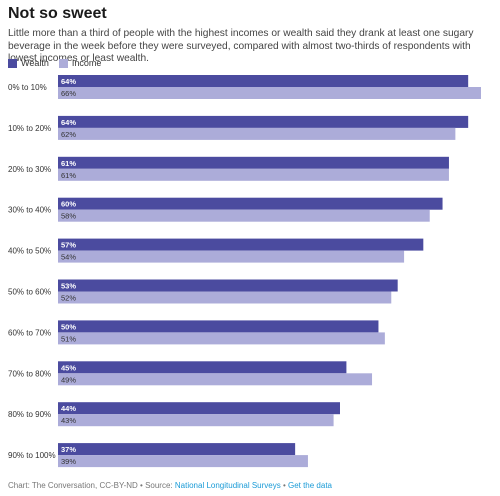 The height and width of the screenshot is (496, 500). Describe the element at coordinates (68, 286) in the screenshot. I see `data-label-wealth-50-to-60: 53%` at that location.